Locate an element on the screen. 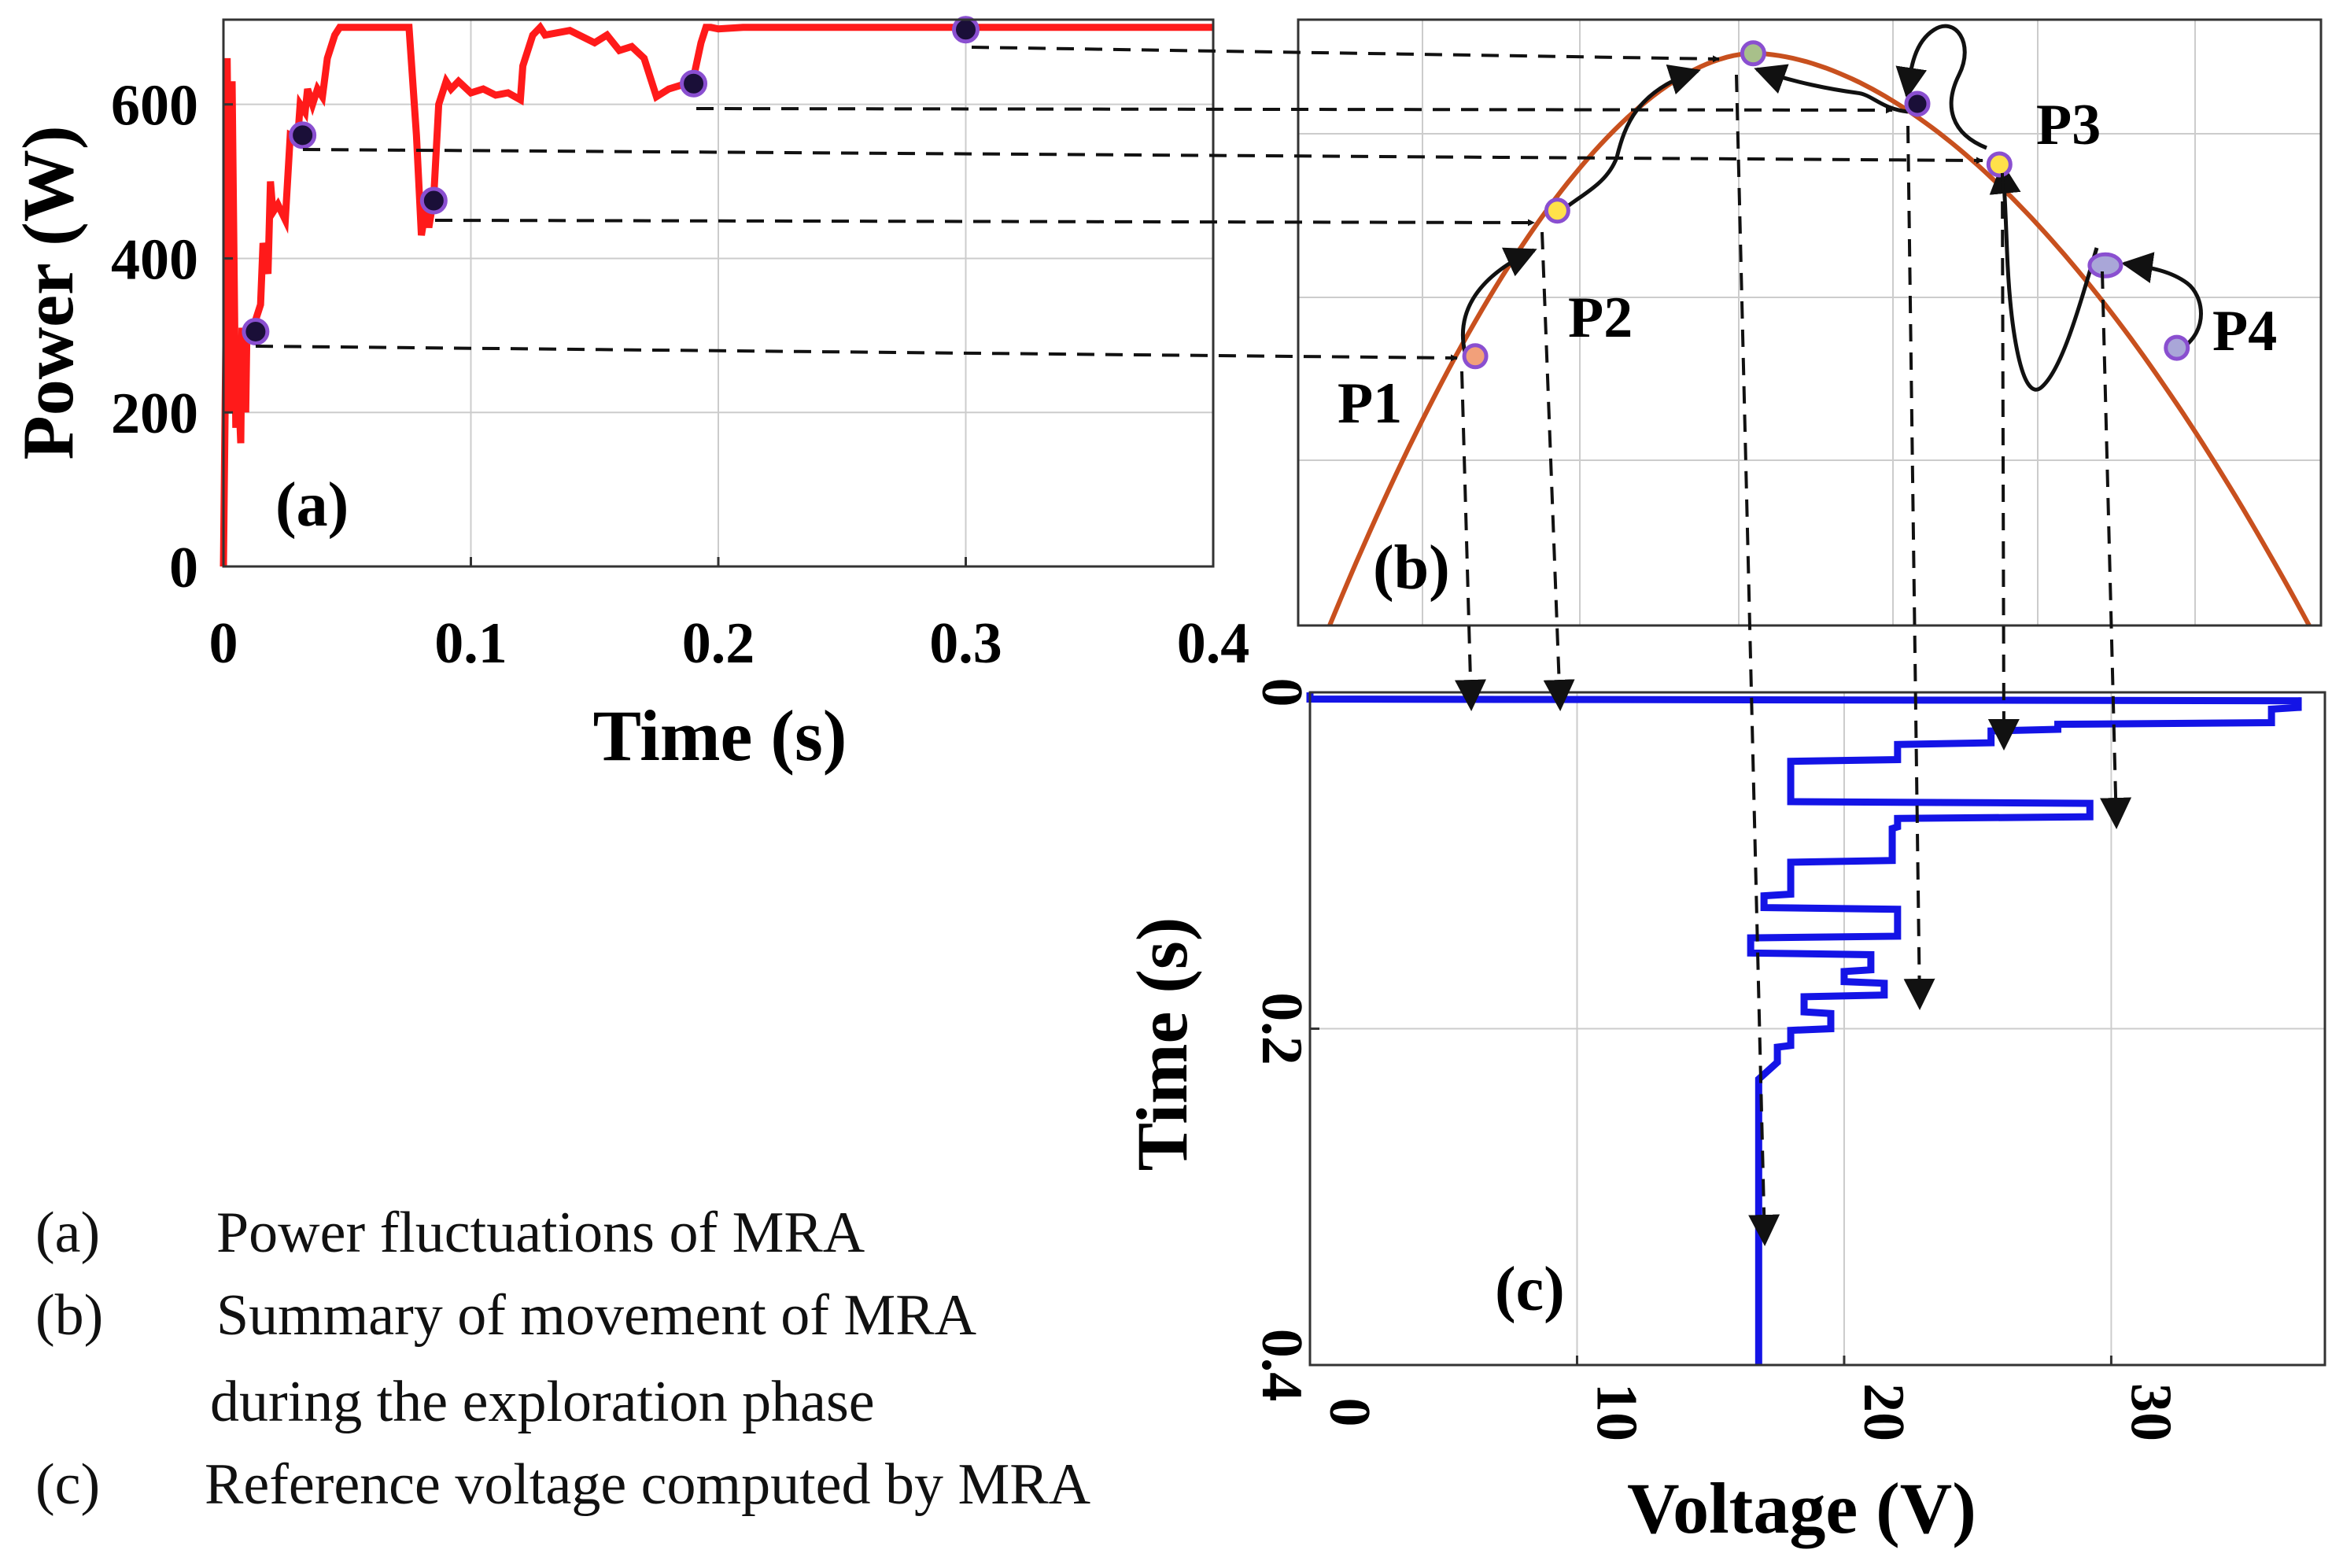 The width and height of the screenshot is (2343, 1568). panel-a-ytick-label: 0 is located at coordinates (183, 568).